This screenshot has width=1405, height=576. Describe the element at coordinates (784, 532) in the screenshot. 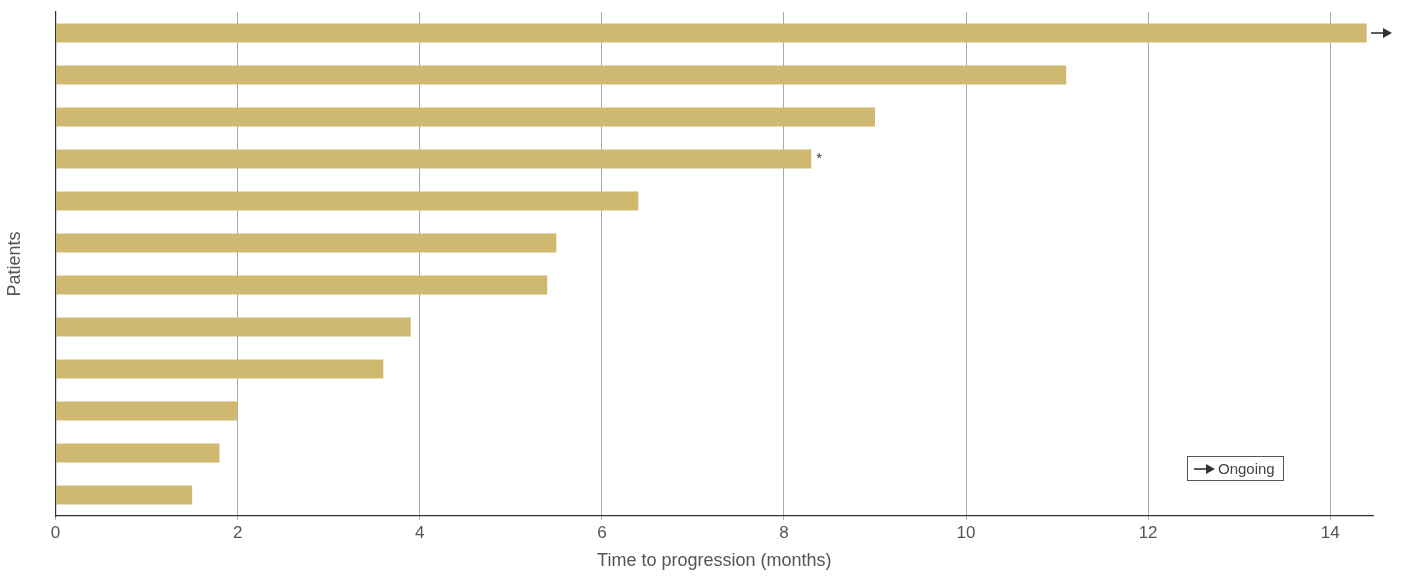

I see `x-tick-label: 8` at that location.